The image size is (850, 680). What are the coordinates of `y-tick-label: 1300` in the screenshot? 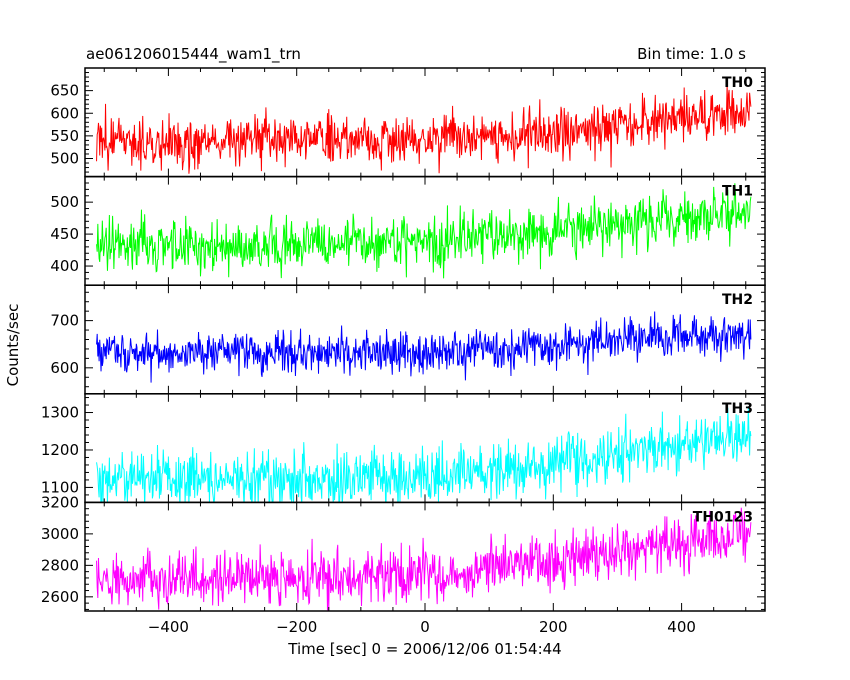 It's located at (60, 413).